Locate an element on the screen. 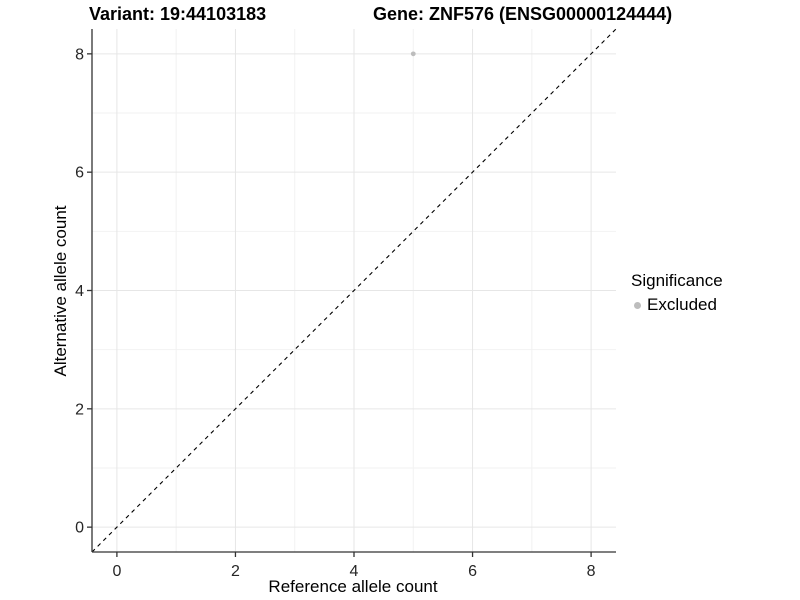 Image resolution: width=800 pixels, height=600 pixels. x-axis-label: Reference allele count is located at coordinates (353, 586).